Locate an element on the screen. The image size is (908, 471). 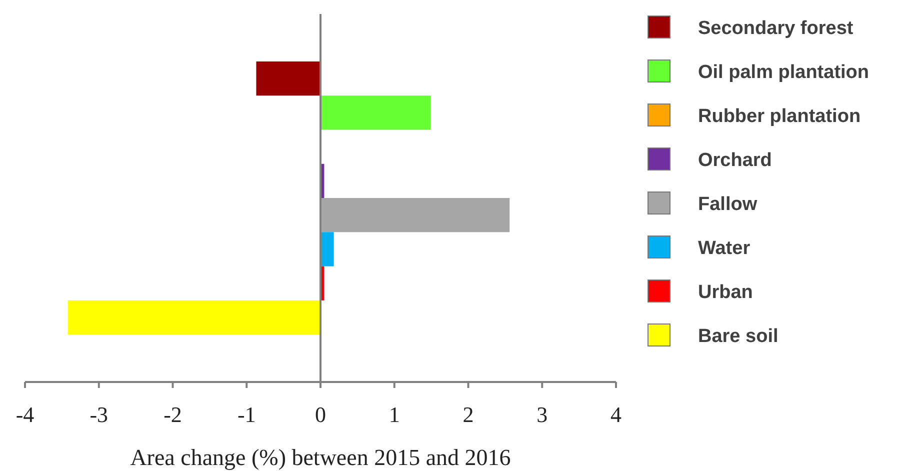
x-tick-label: 2 is located at coordinates (468, 414).